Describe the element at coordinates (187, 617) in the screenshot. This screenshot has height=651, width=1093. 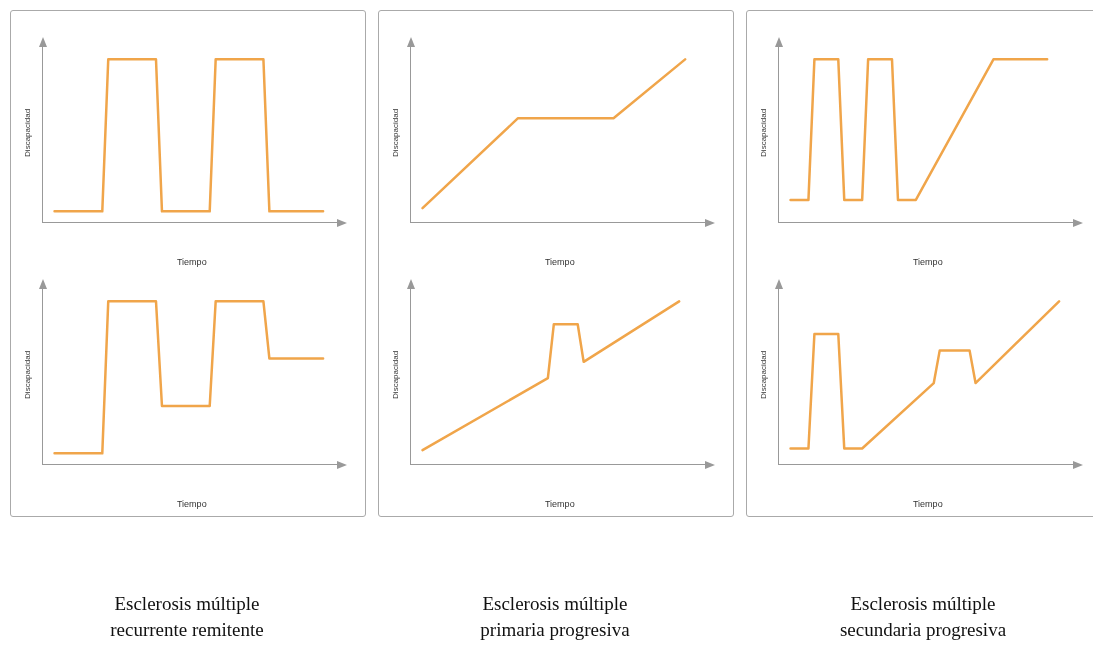
I see `text: Esclerosis múltiple recurrente remitente` at that location.